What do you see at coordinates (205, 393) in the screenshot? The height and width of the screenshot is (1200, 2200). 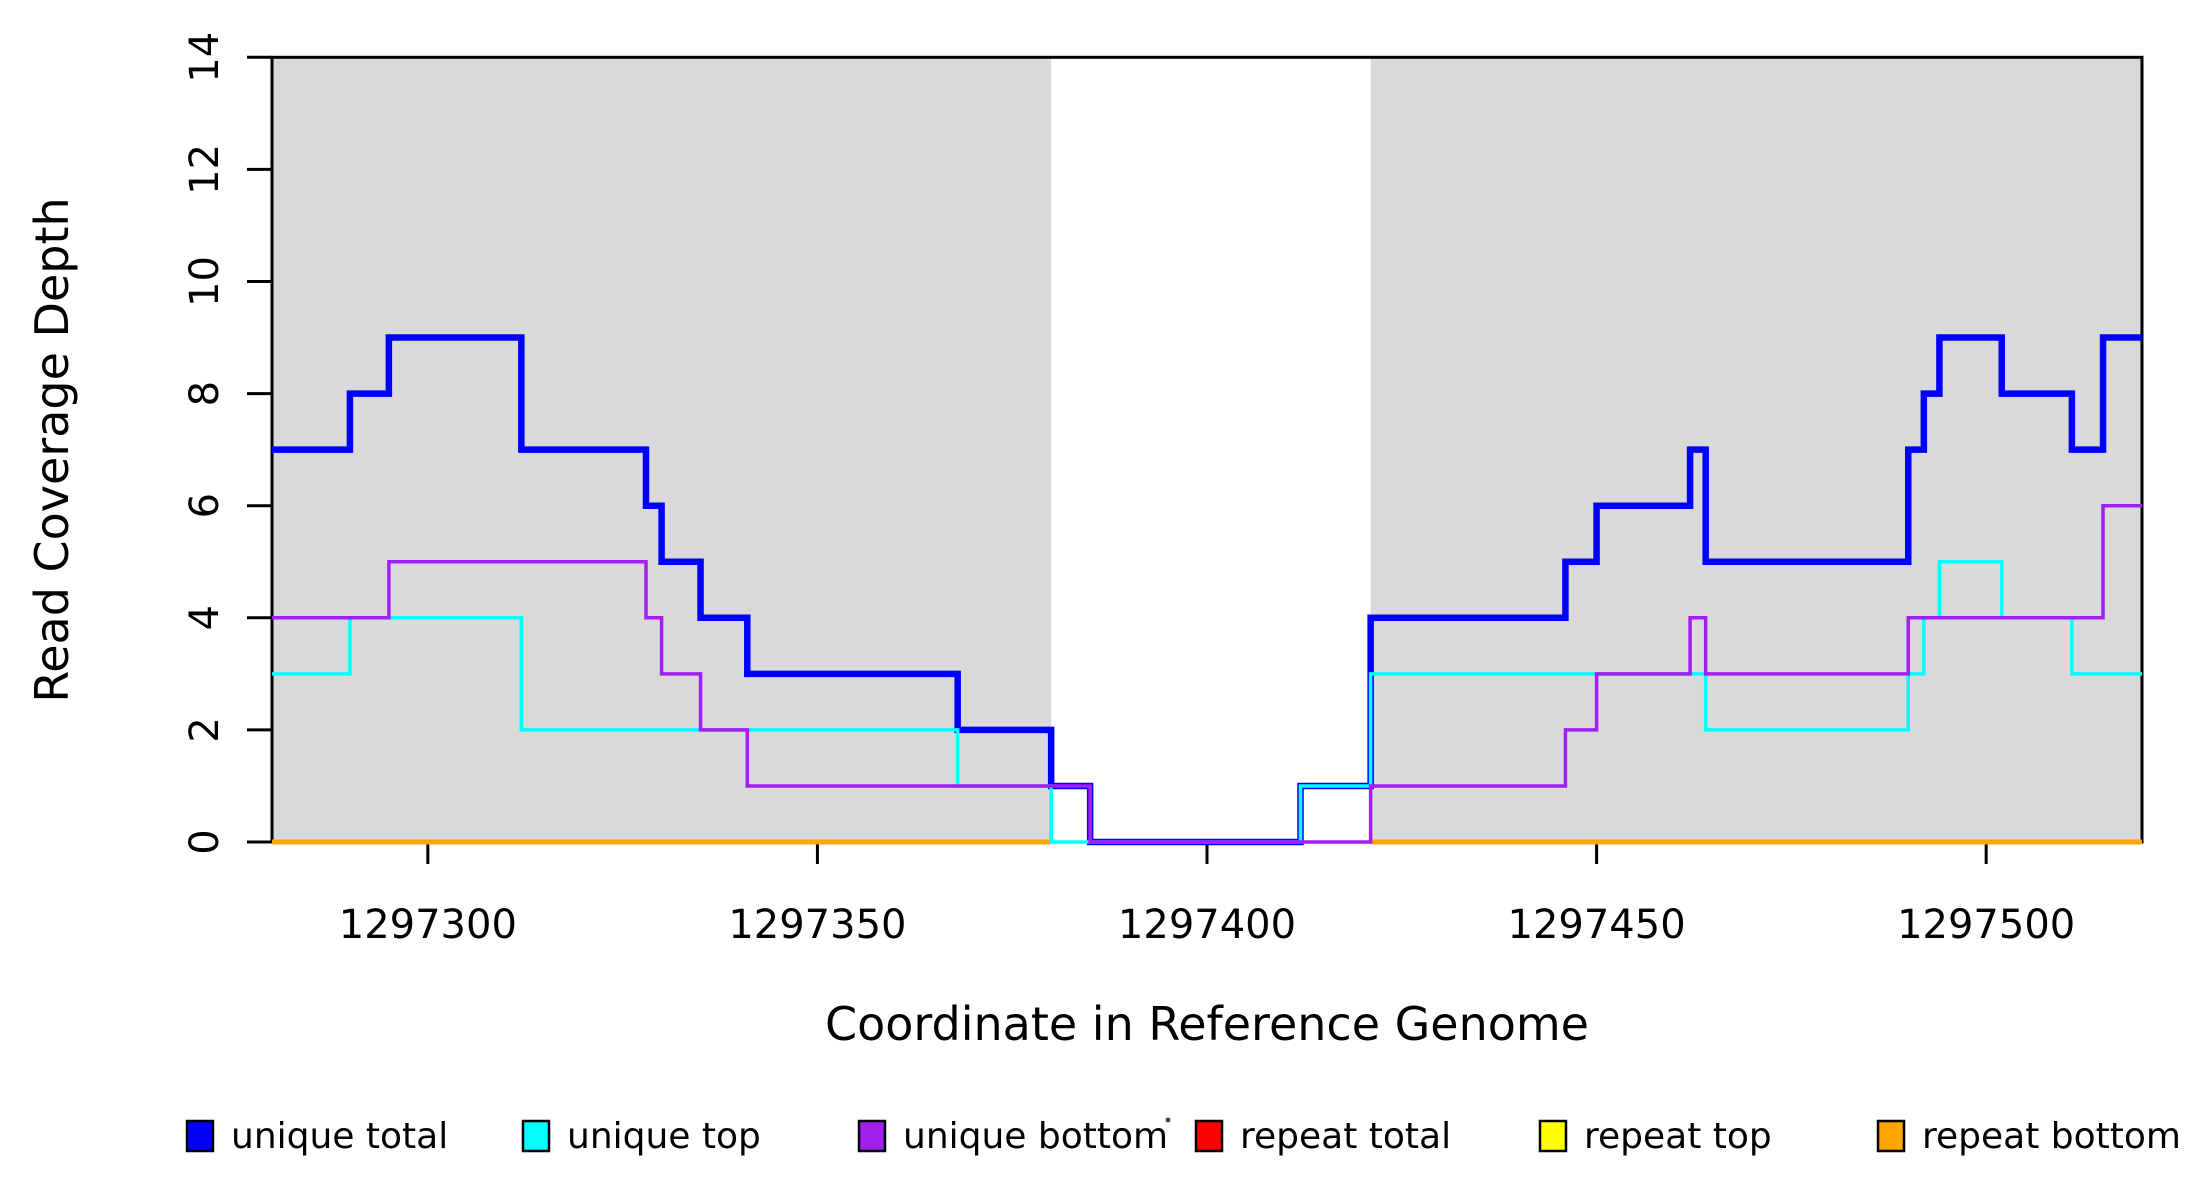 I see `y-tick-label: 8` at bounding box center [205, 393].